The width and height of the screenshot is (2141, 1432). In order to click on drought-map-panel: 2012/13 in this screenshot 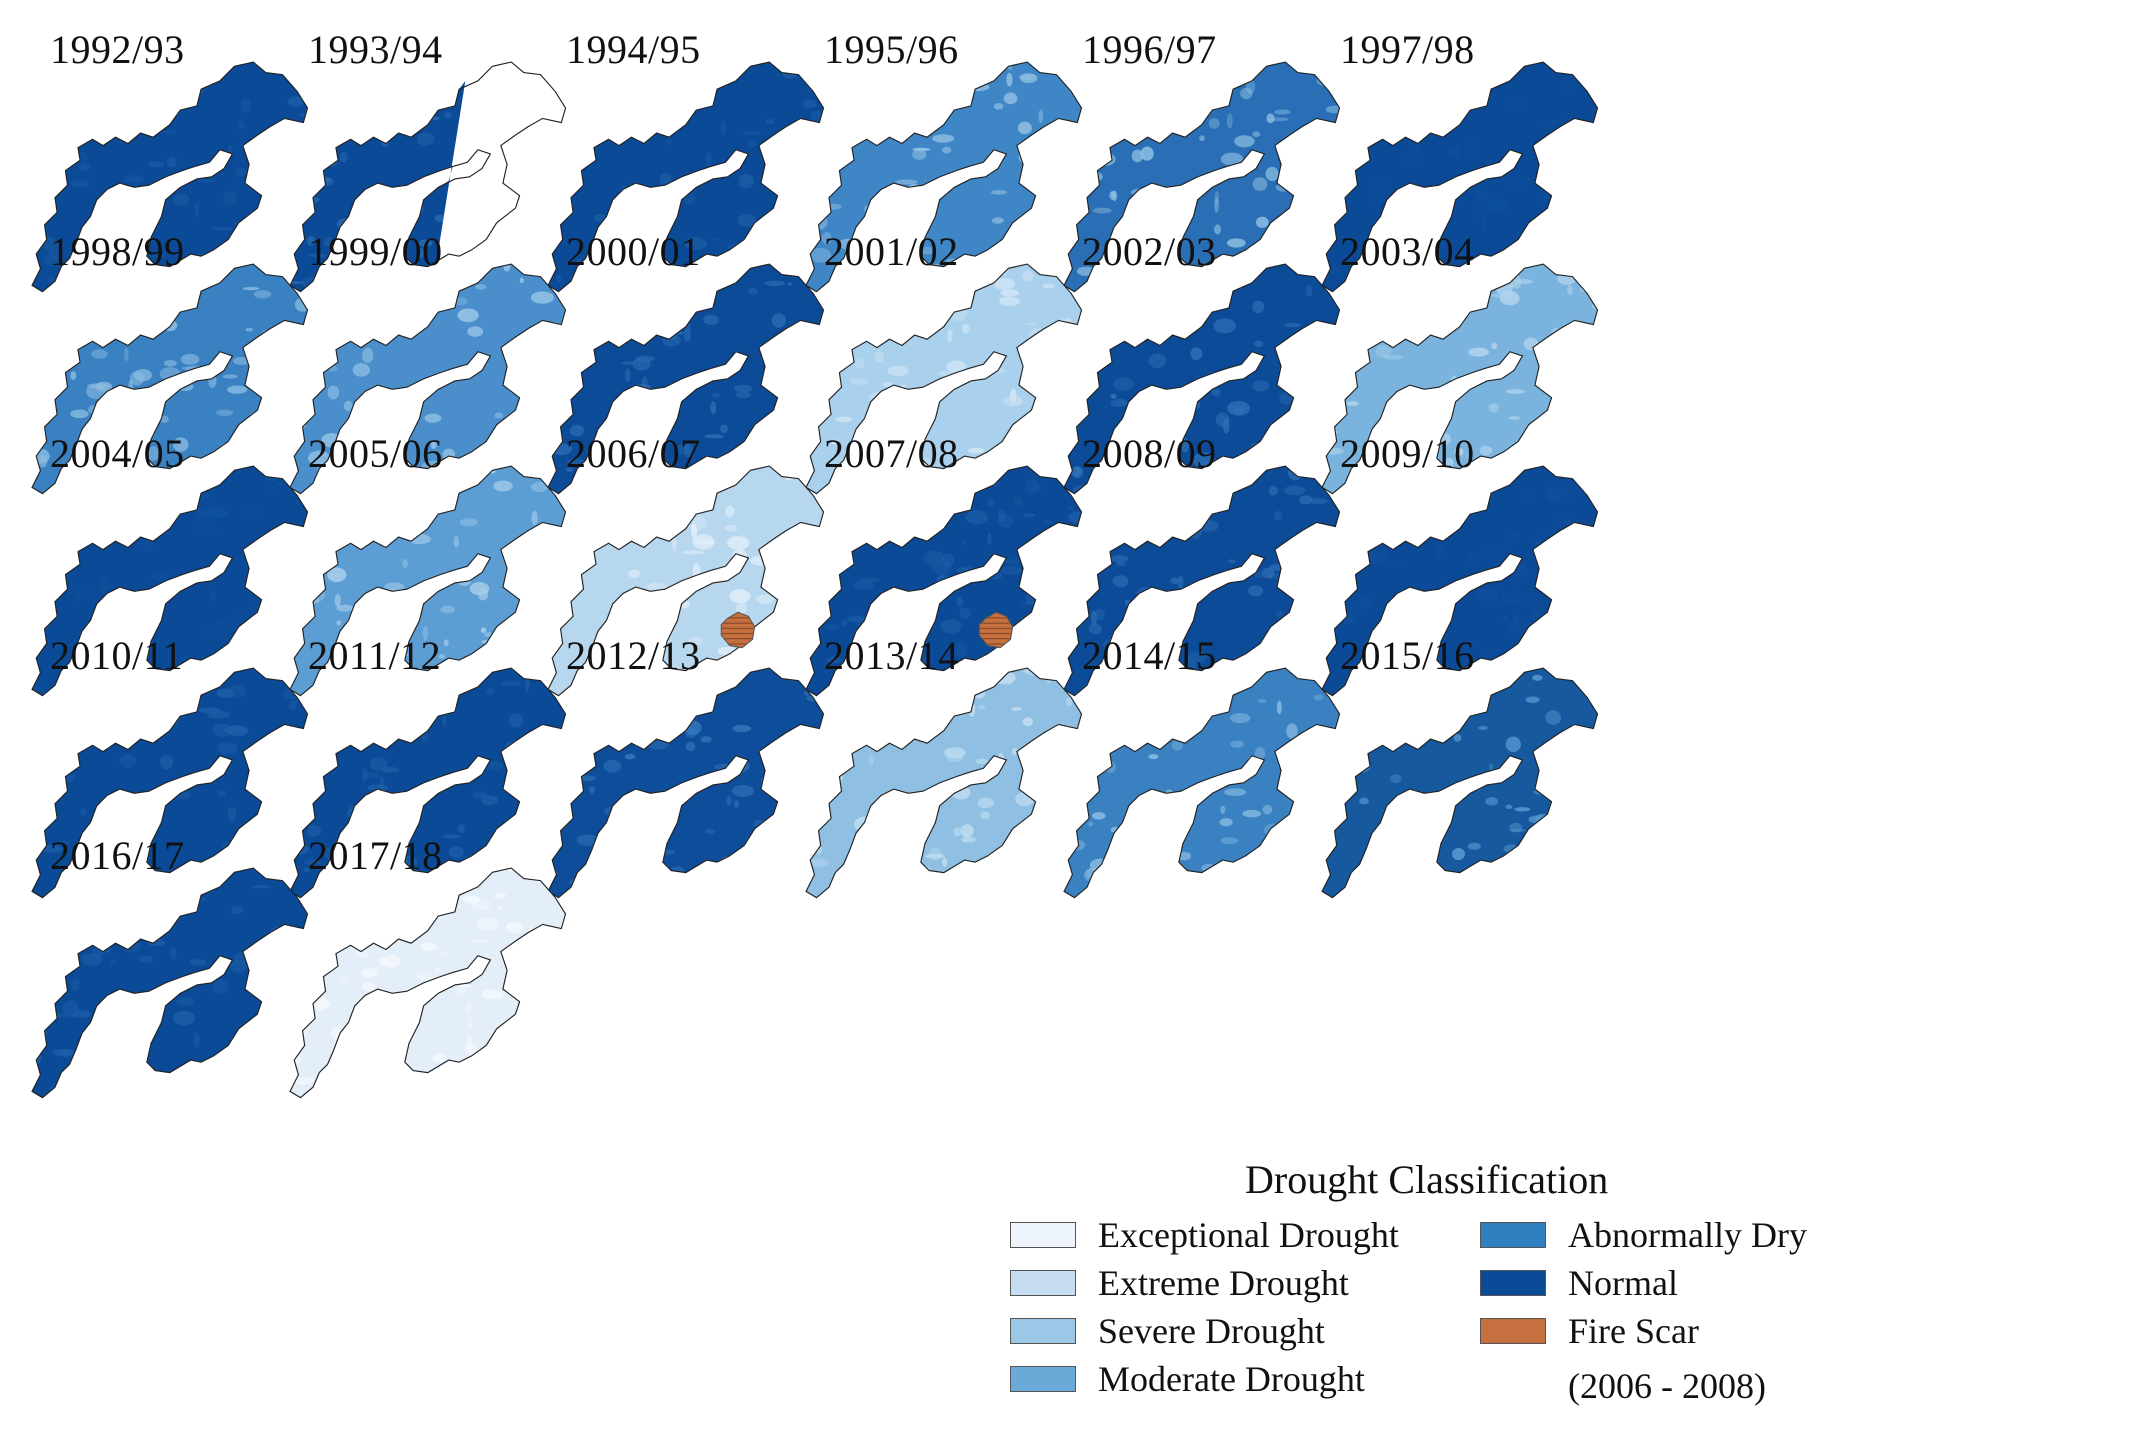, I will do `click(691, 771)`.